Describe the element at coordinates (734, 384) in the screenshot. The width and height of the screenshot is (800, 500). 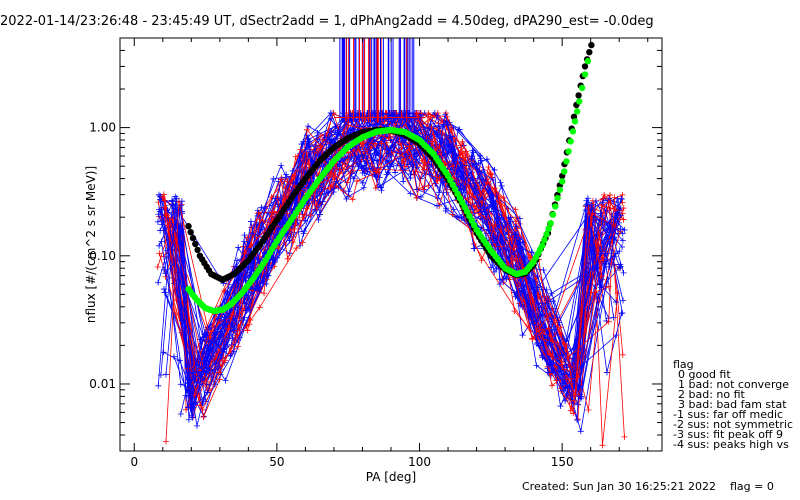
I see `legend-item: 1 bad: not converge` at that location.